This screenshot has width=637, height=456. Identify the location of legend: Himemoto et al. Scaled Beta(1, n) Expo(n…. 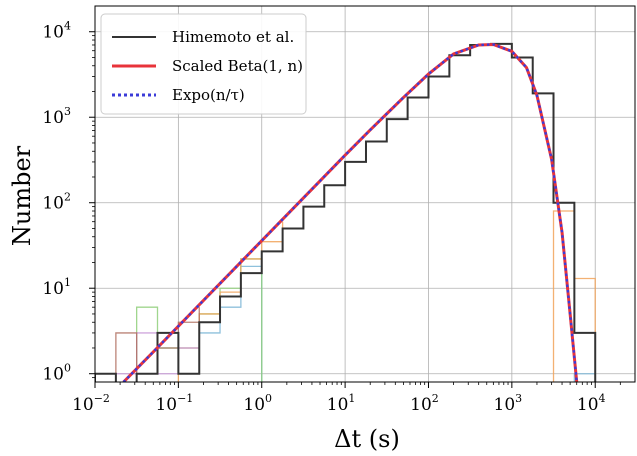
(203, 64).